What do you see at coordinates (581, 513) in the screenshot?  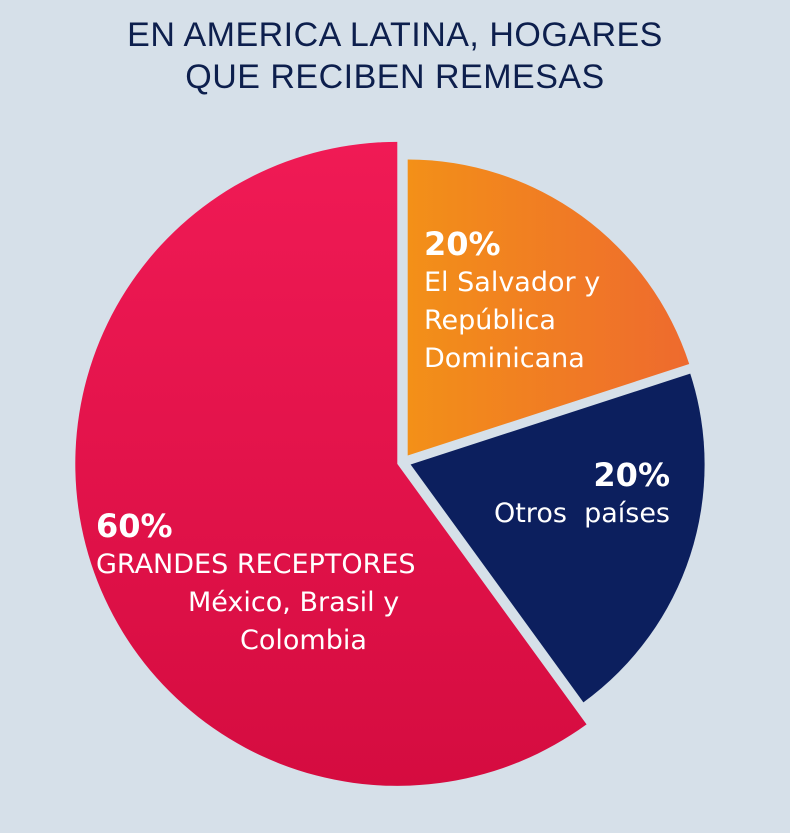 I see `slice-text-otros-paises: Otros países` at bounding box center [581, 513].